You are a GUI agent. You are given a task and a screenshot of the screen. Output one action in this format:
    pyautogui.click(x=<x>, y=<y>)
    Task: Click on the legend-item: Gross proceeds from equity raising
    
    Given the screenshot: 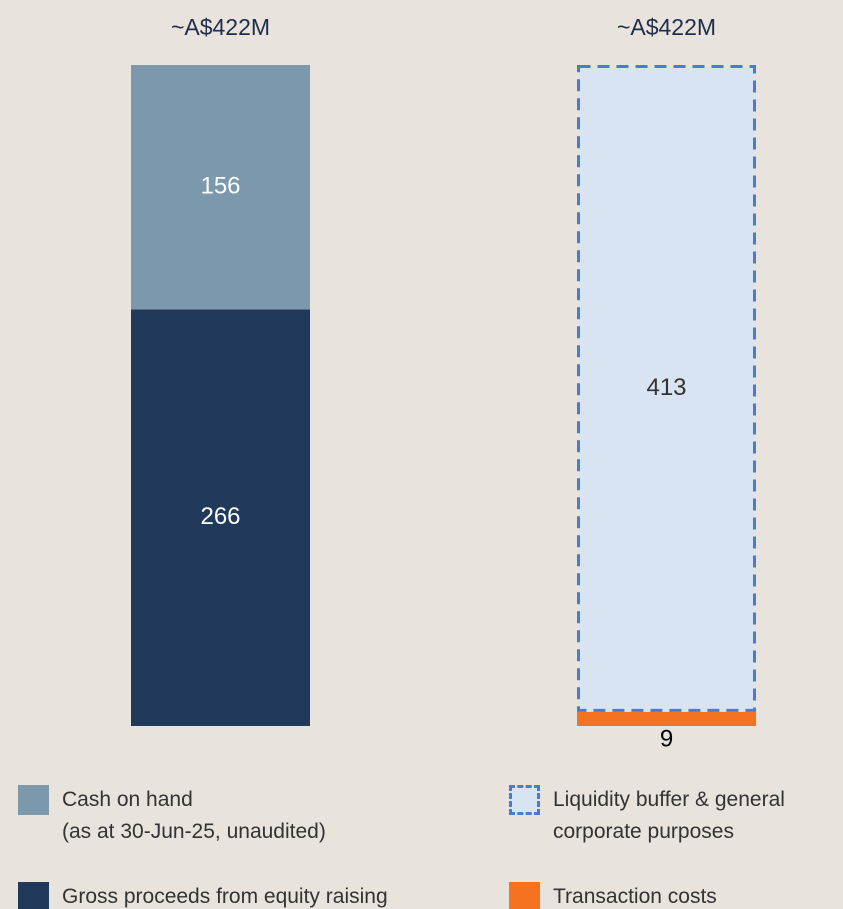 What is the action you would take?
    pyautogui.click(x=203, y=895)
    